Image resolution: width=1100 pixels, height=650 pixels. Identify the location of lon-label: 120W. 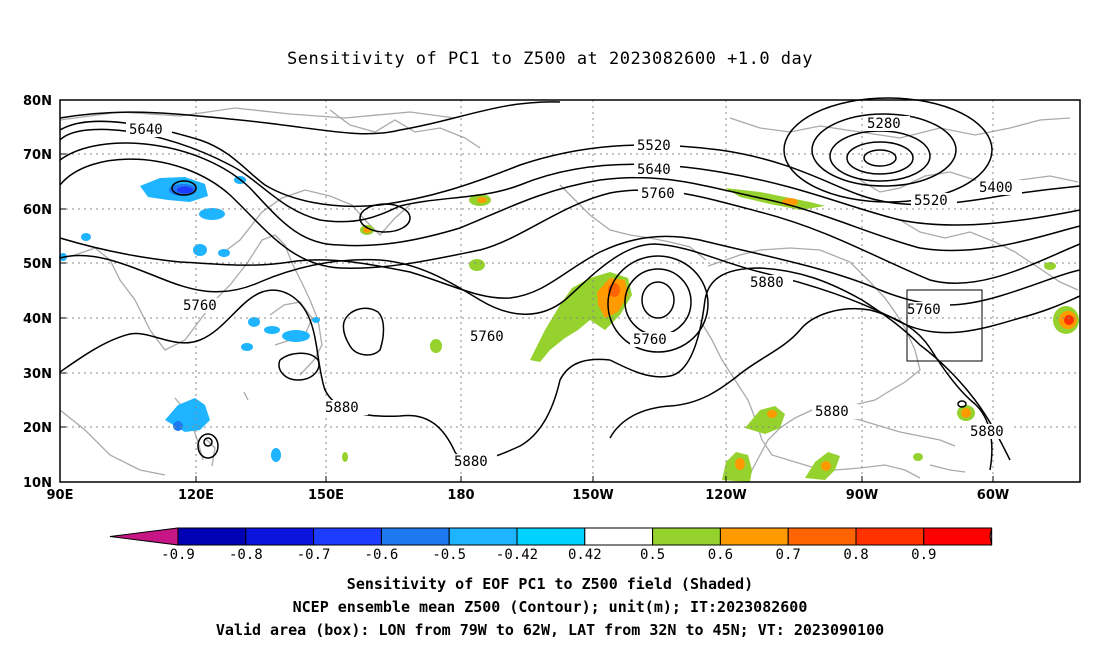
(725, 495).